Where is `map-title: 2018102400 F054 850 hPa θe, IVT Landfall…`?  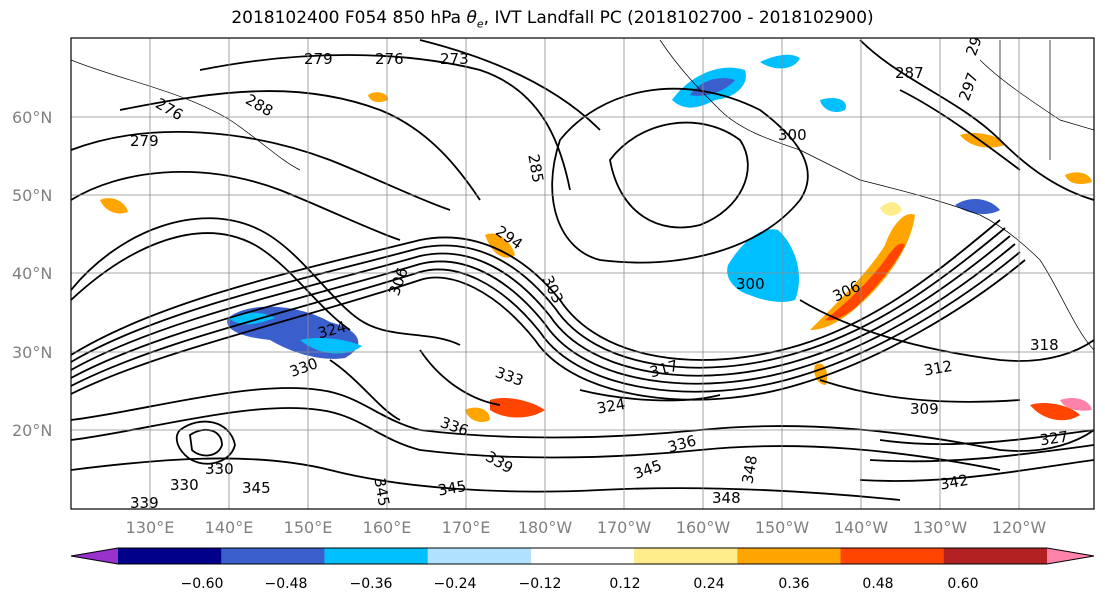 map-title: 2018102400 F054 850 hPa θe, IVT Landfall… is located at coordinates (552, 19).